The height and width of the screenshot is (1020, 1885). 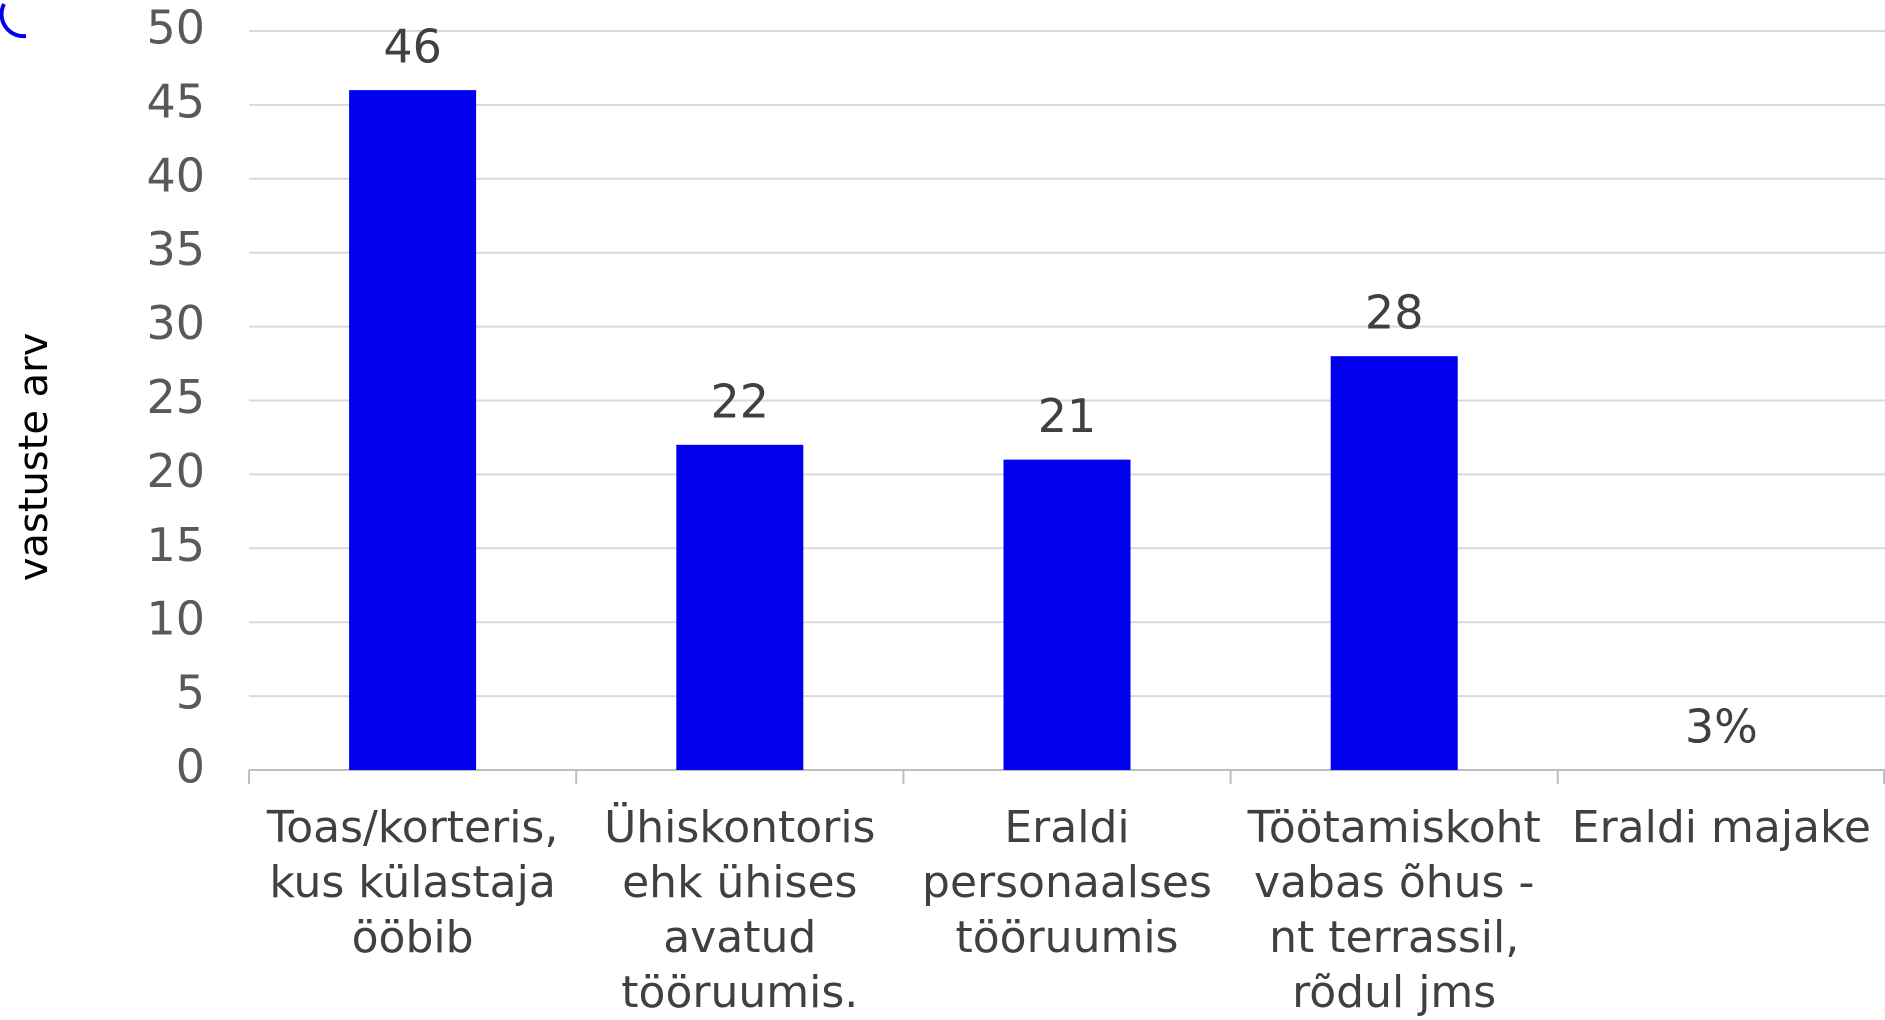 What do you see at coordinates (175, 545) in the screenshot?
I see `y-tick-label: 15` at bounding box center [175, 545].